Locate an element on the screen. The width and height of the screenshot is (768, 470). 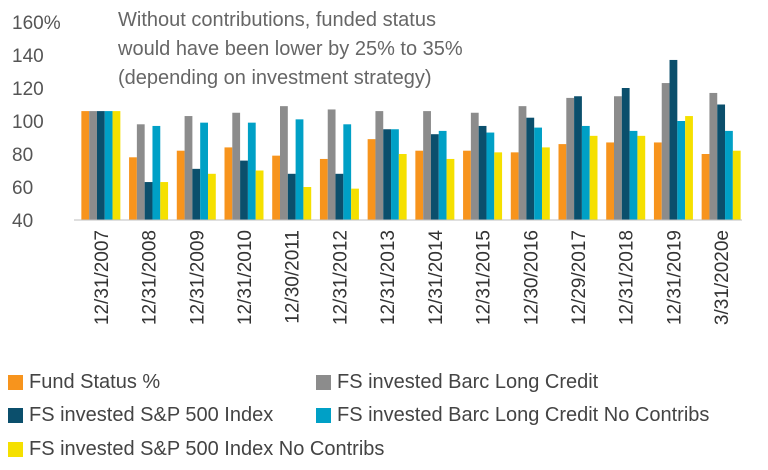
x-tick-label: 12/31/2012 is located at coordinates (340, 277).